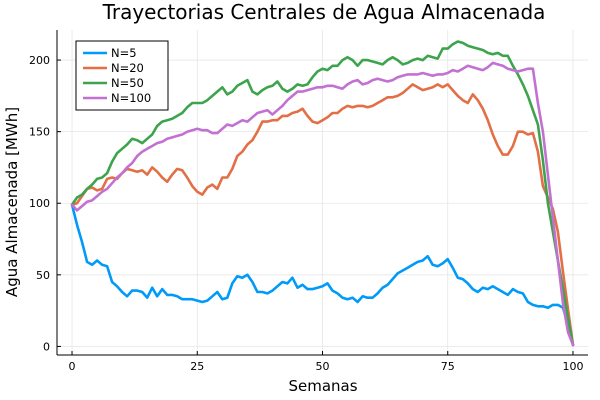 This screenshot has width=600, height=400. Describe the element at coordinates (127, 83) in the screenshot. I see `legend-label-3: N=50` at that location.